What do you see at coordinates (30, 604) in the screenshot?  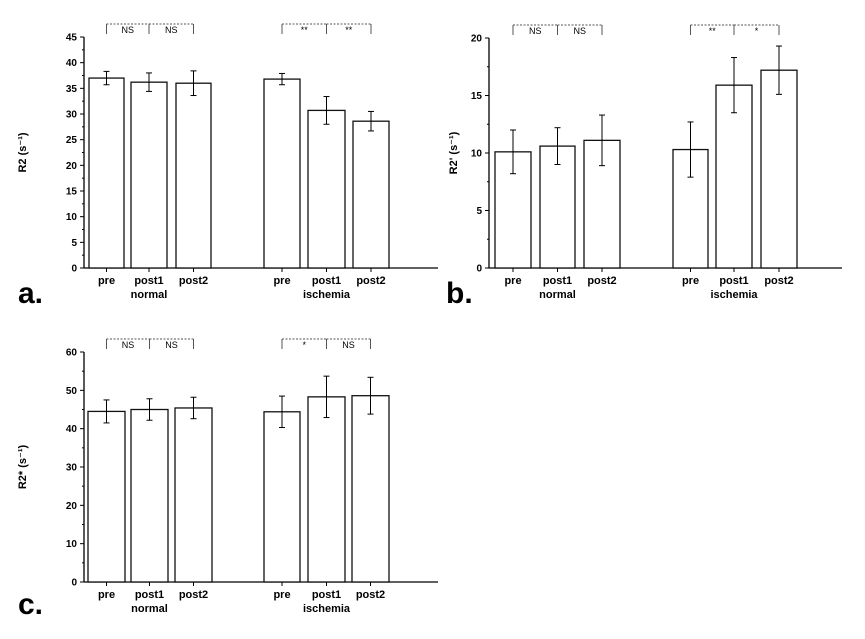 I see `panel-label: c.` at bounding box center [30, 604].